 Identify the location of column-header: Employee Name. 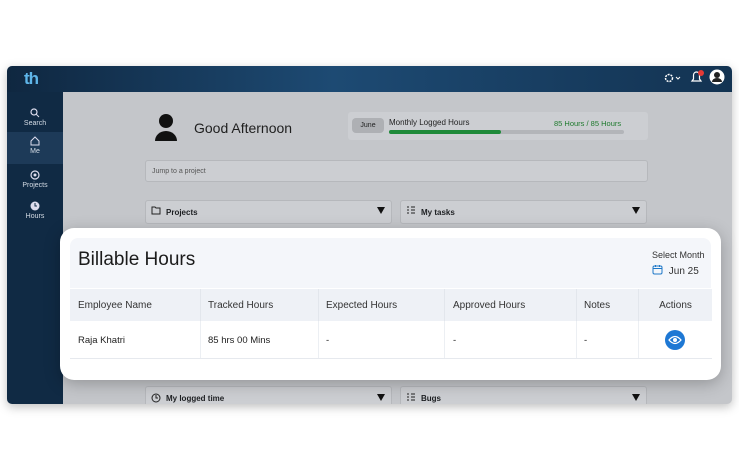
(135, 305).